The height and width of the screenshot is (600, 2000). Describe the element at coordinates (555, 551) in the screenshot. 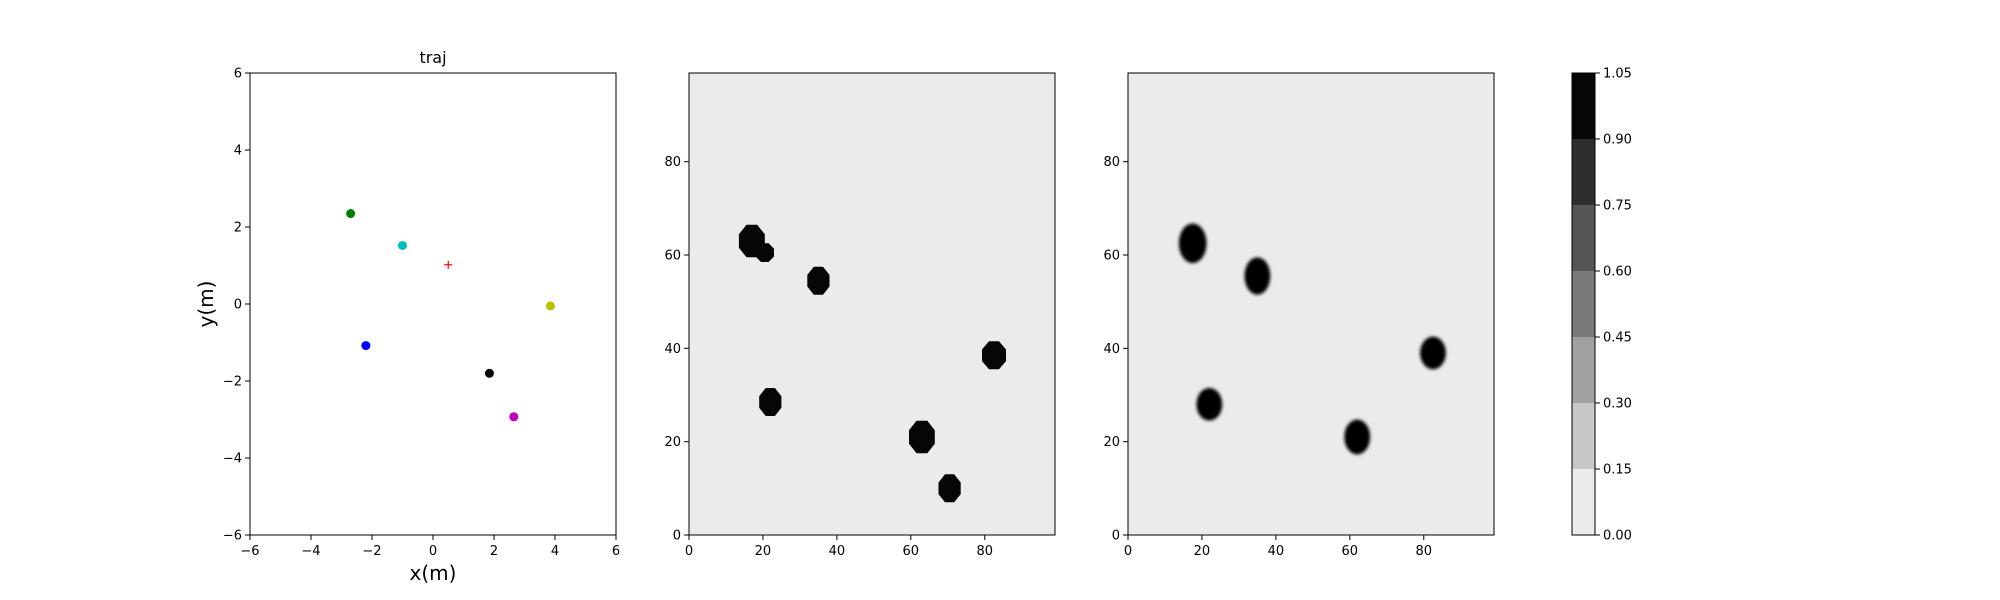

I see `traj-xtick-label: 4` at that location.